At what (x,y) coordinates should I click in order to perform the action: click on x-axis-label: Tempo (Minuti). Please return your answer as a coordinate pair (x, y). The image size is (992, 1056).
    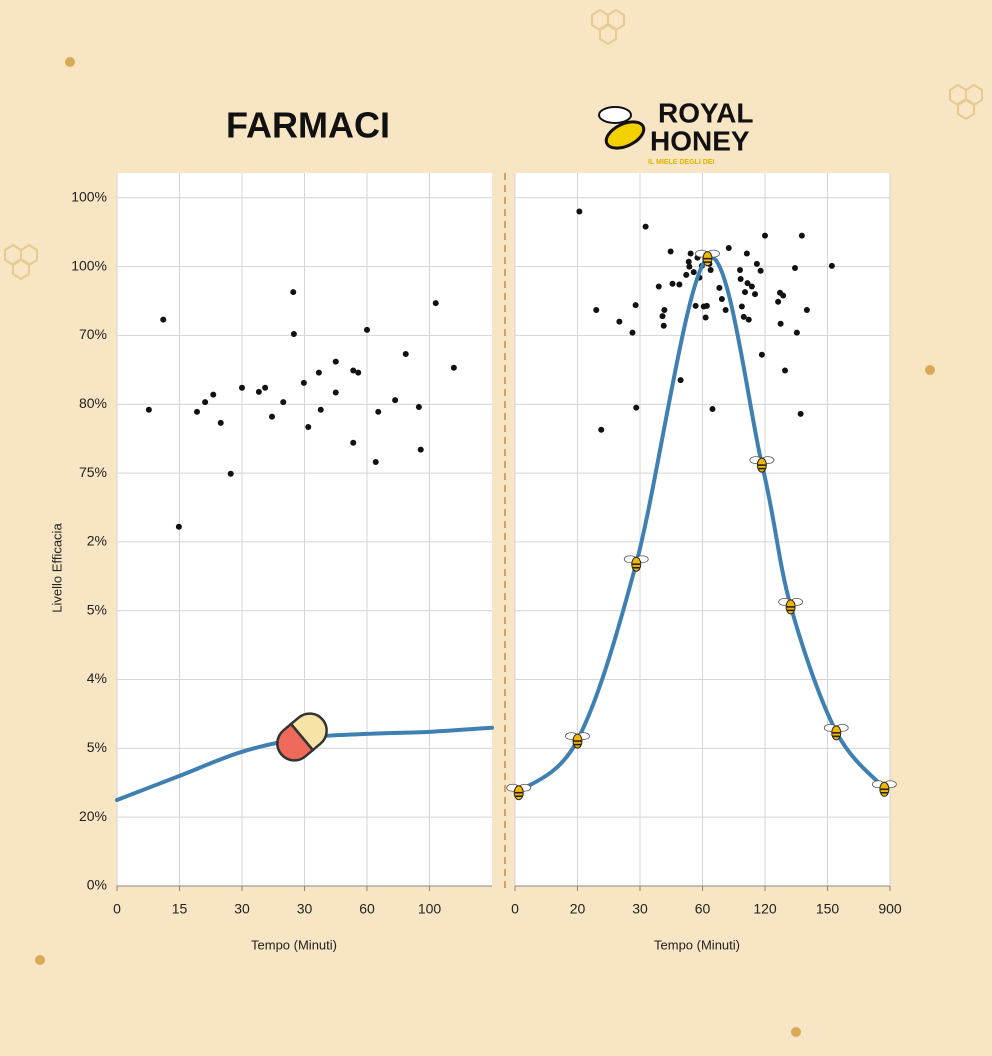
    Looking at the image, I should click on (697, 944).